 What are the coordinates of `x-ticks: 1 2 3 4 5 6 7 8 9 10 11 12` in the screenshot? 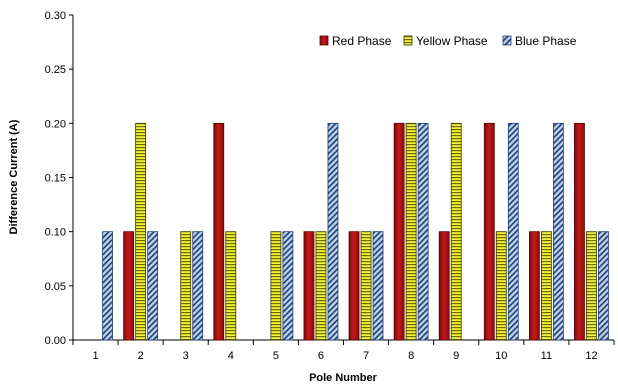 It's located at (343, 351).